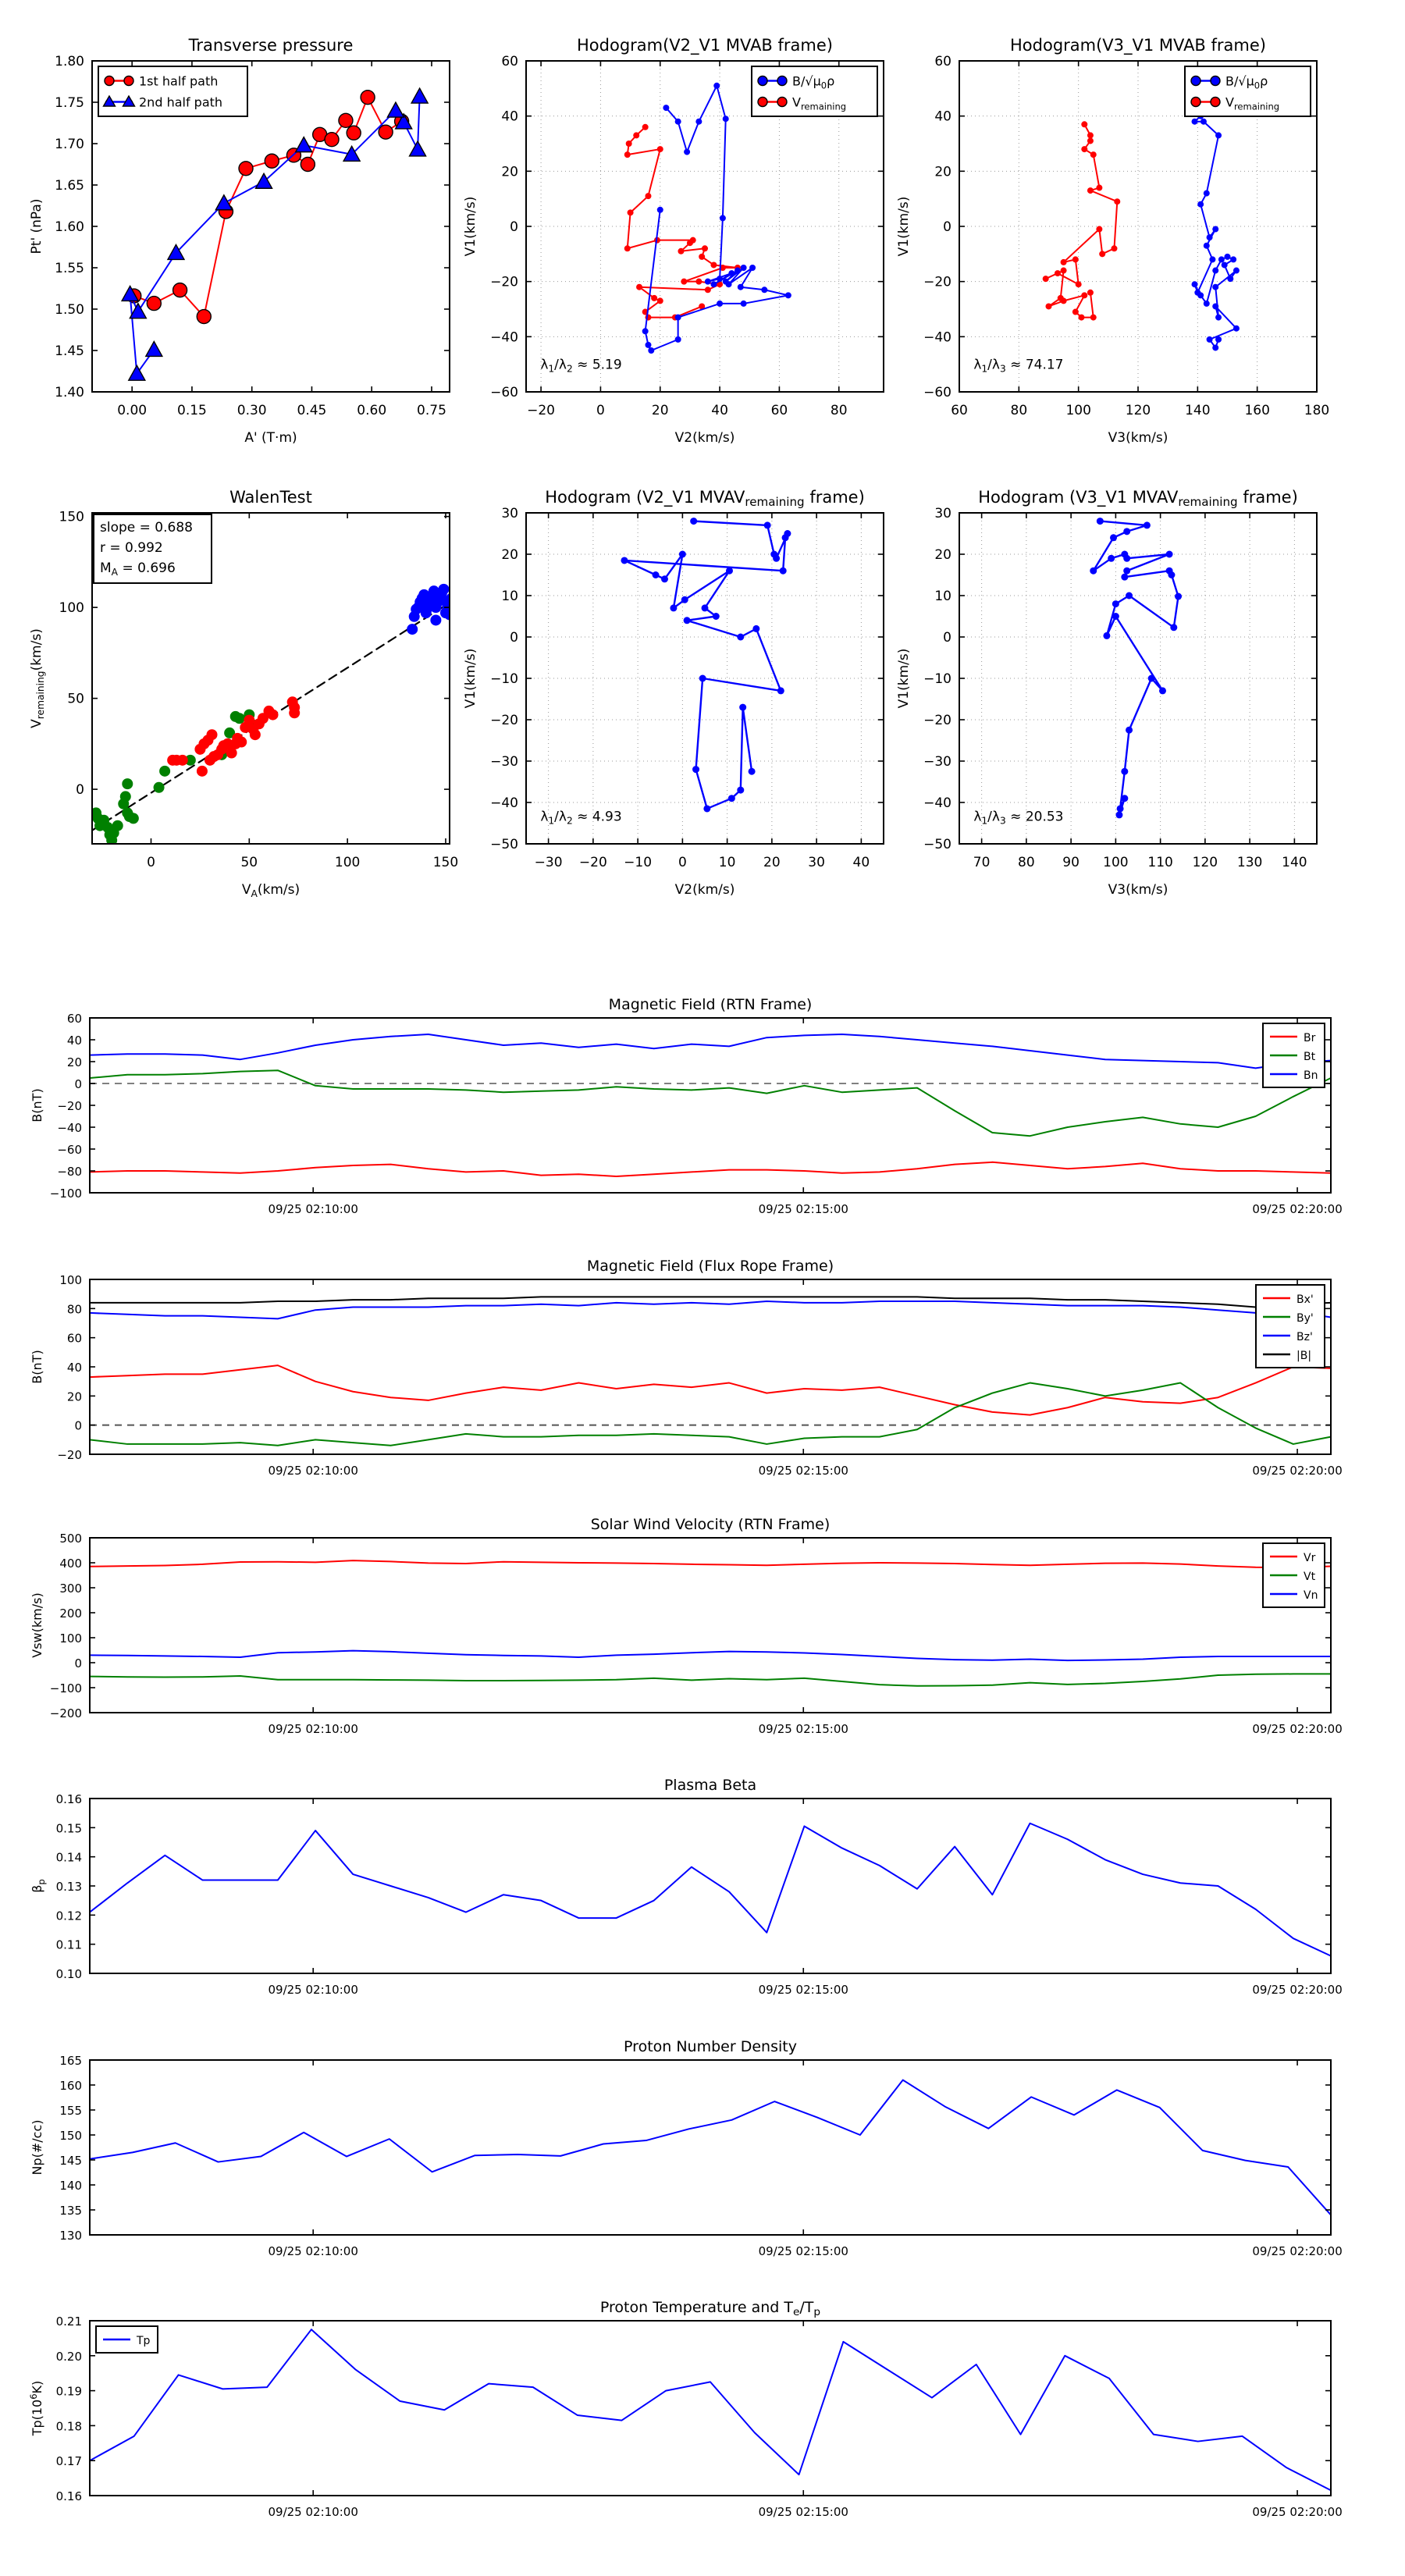 The image size is (1405, 2576). I want to click on svg-text: Pt' (nPa), so click(36, 226).